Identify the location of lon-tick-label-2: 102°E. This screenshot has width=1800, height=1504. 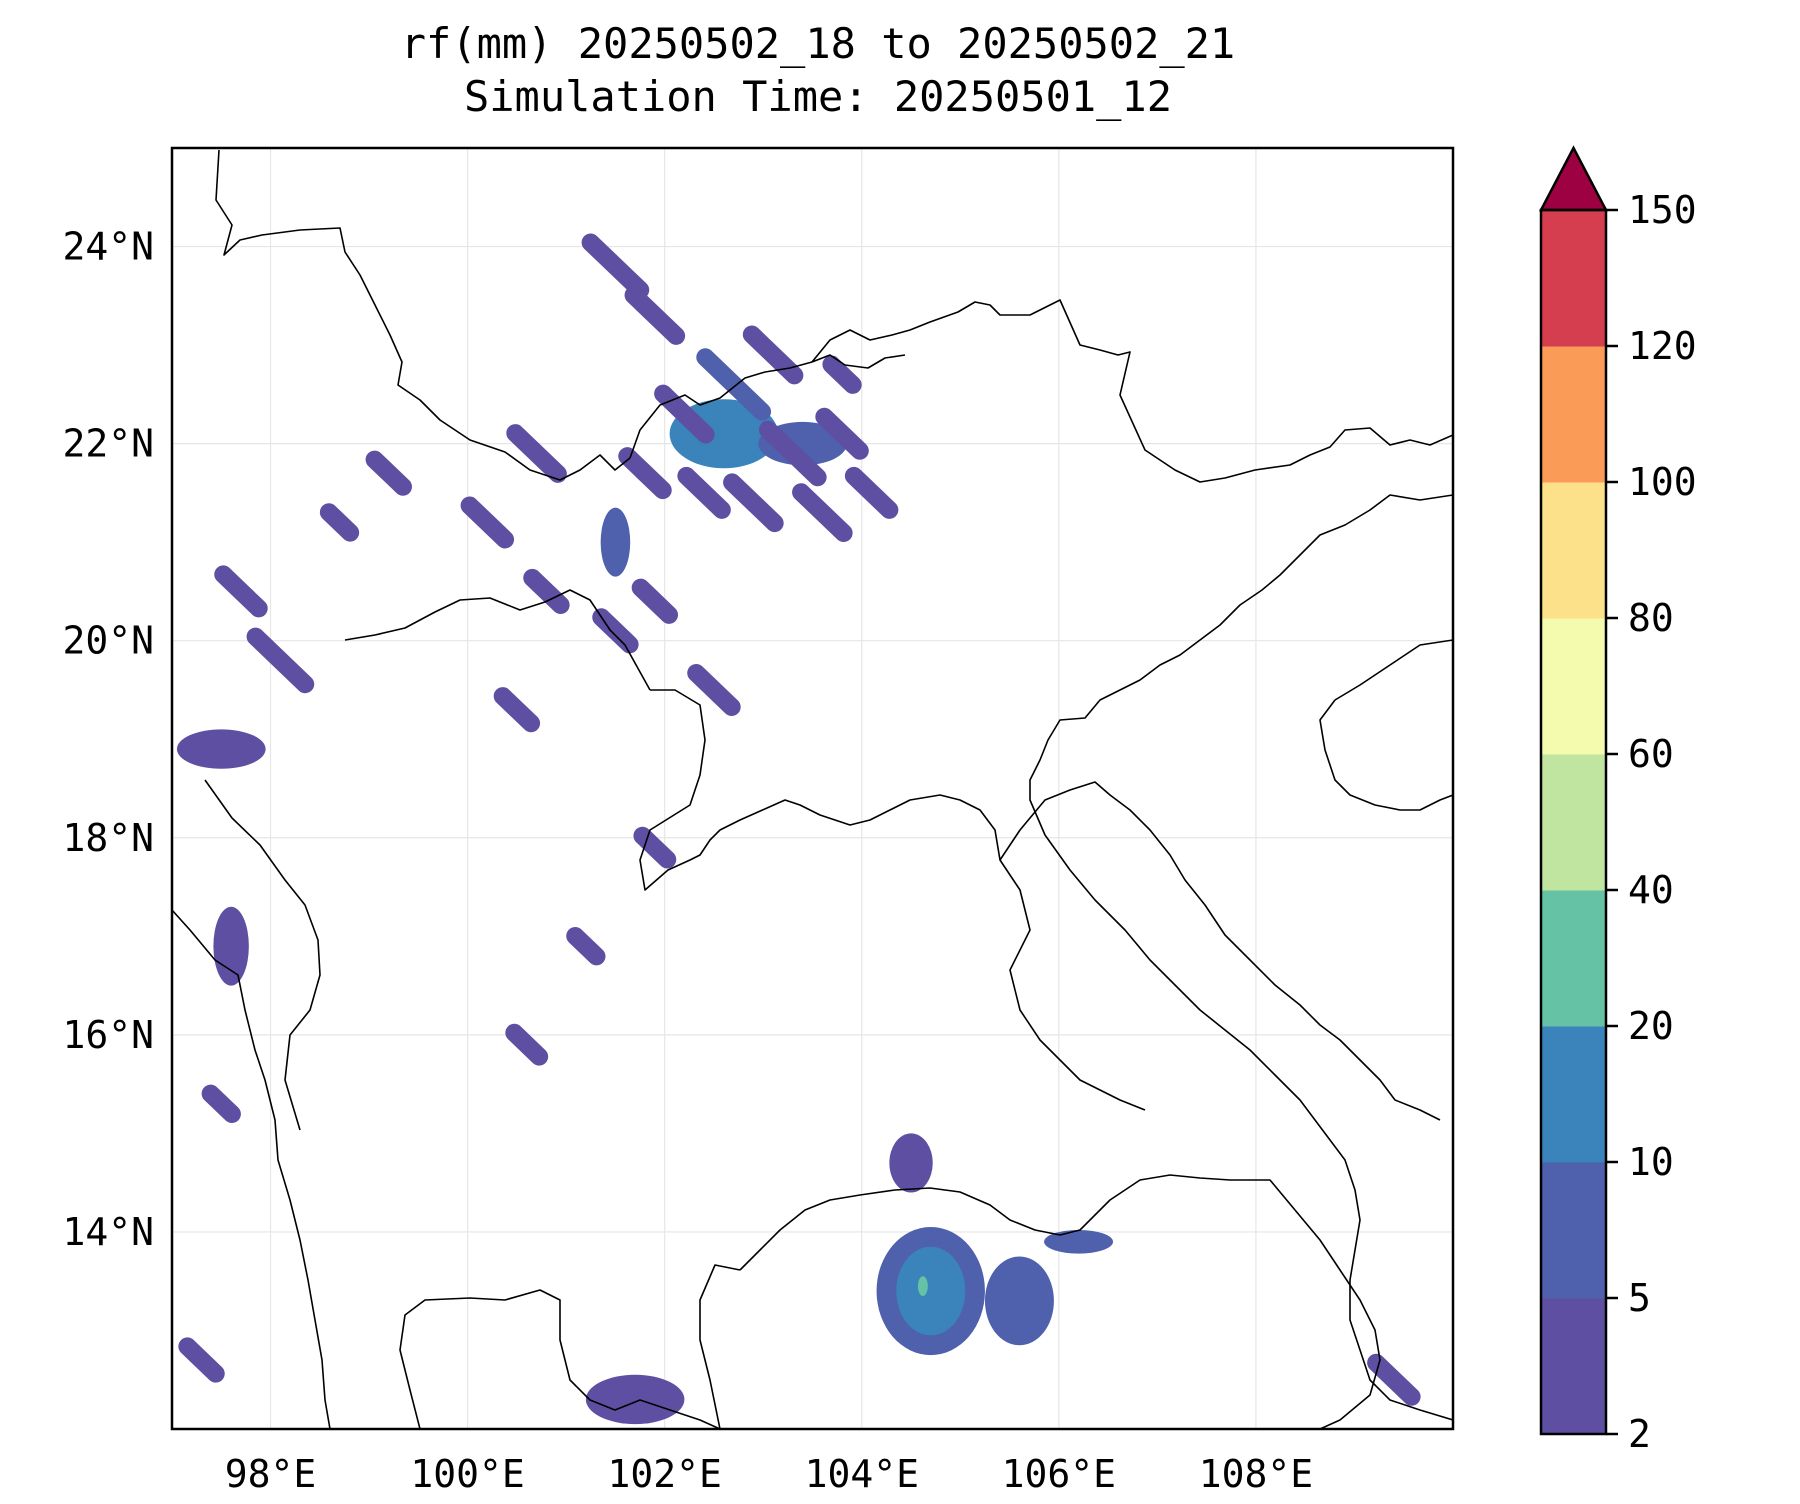
(664, 1474).